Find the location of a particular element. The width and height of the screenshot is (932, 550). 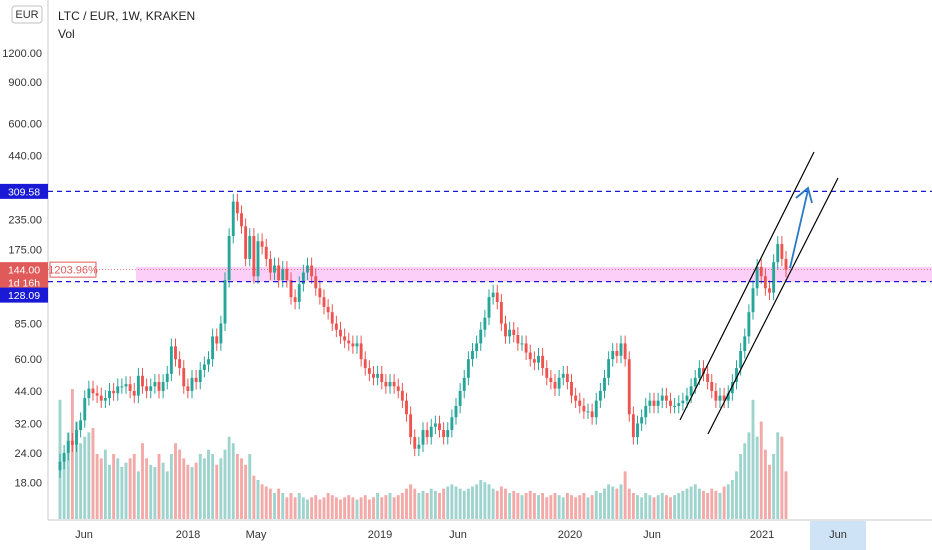

upper-level-label is located at coordinates (24, 191).